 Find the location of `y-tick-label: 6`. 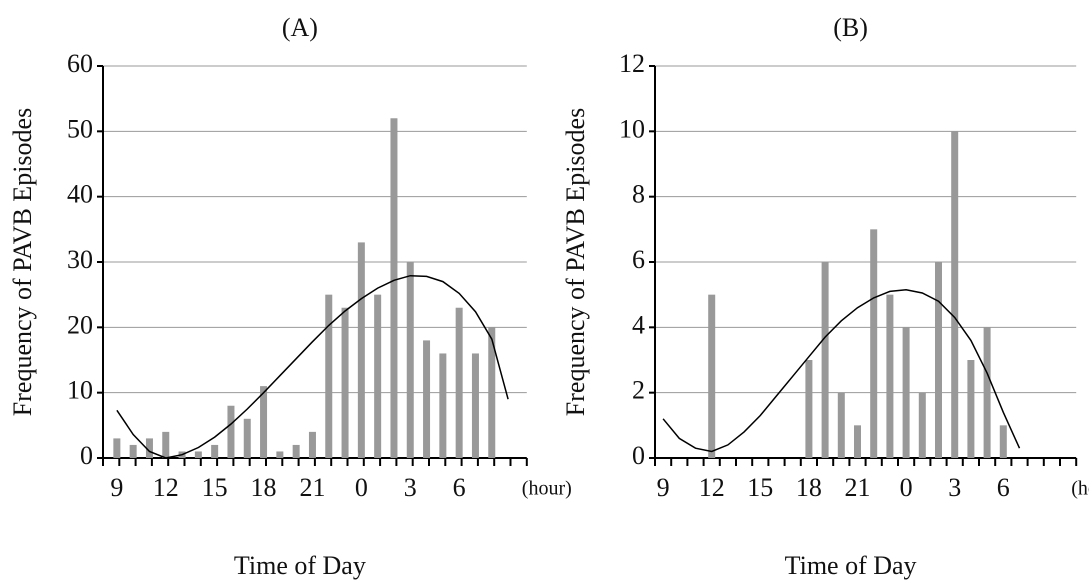

y-tick-label: 6 is located at coordinates (638, 259).